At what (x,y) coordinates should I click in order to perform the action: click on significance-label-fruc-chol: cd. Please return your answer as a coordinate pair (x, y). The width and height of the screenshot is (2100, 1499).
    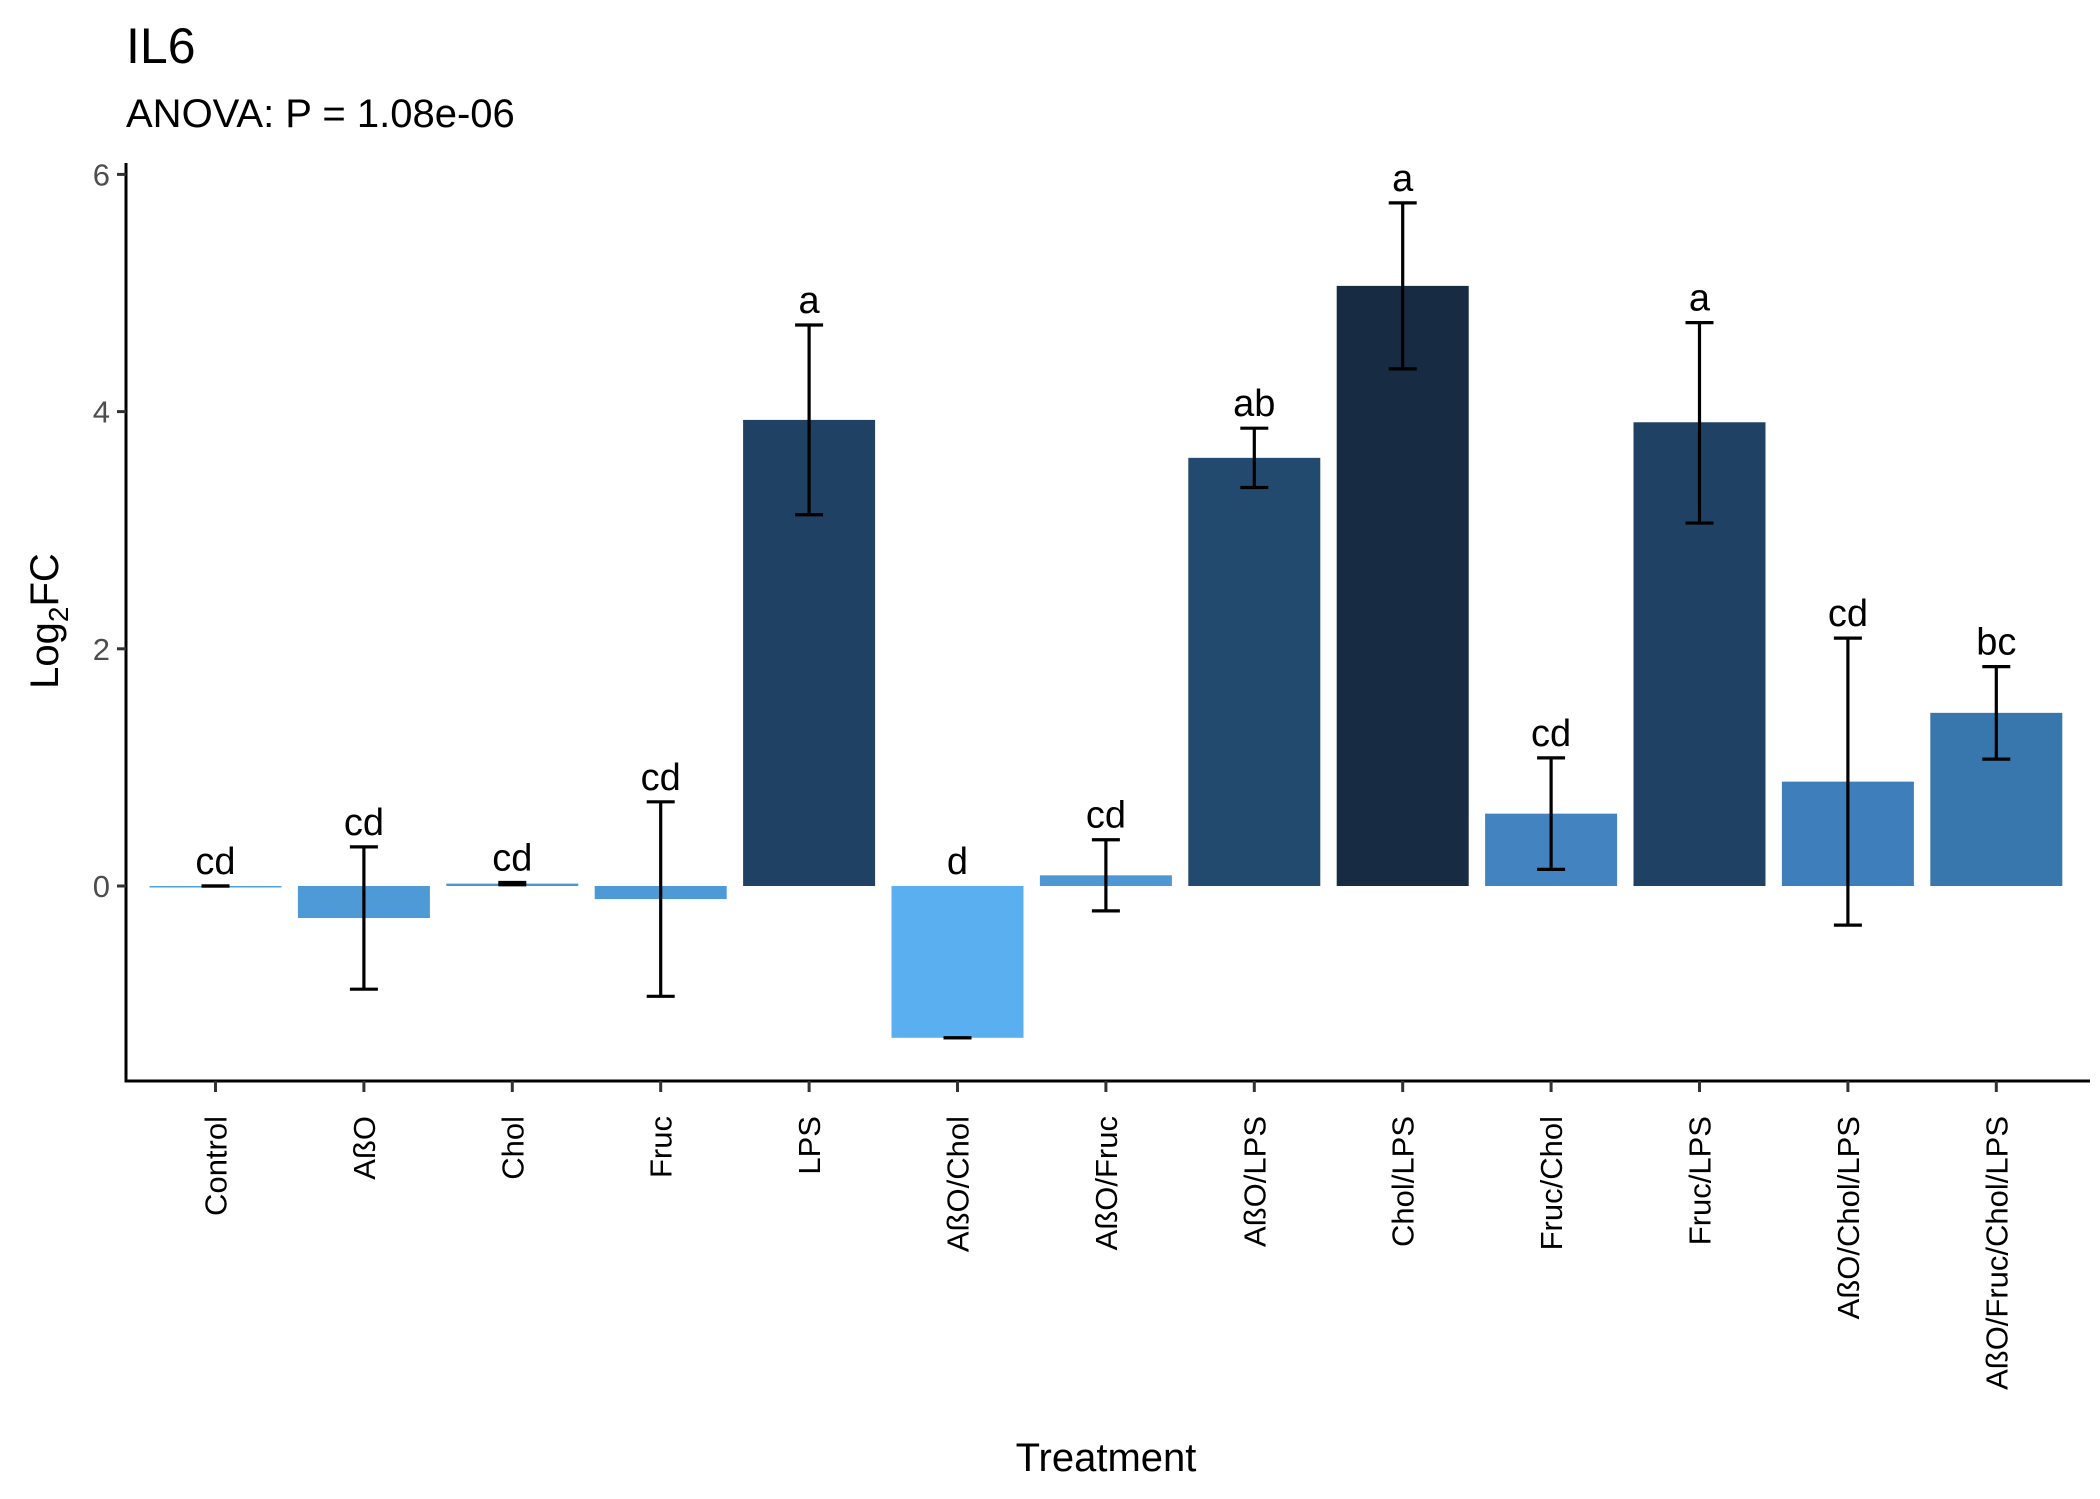
    Looking at the image, I should click on (1551, 734).